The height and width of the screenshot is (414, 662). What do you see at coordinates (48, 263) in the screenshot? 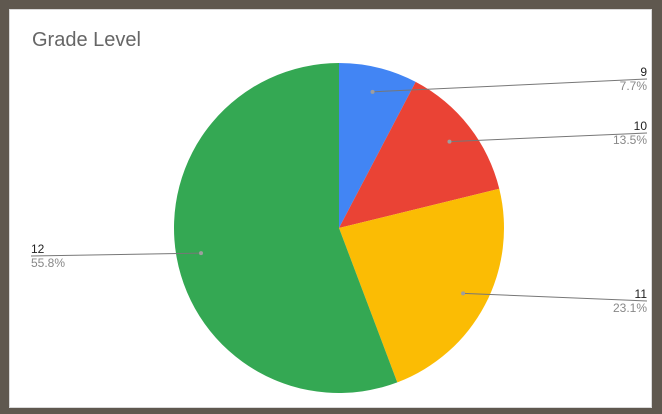
I see `slice-percent-12: 55.8%` at bounding box center [48, 263].